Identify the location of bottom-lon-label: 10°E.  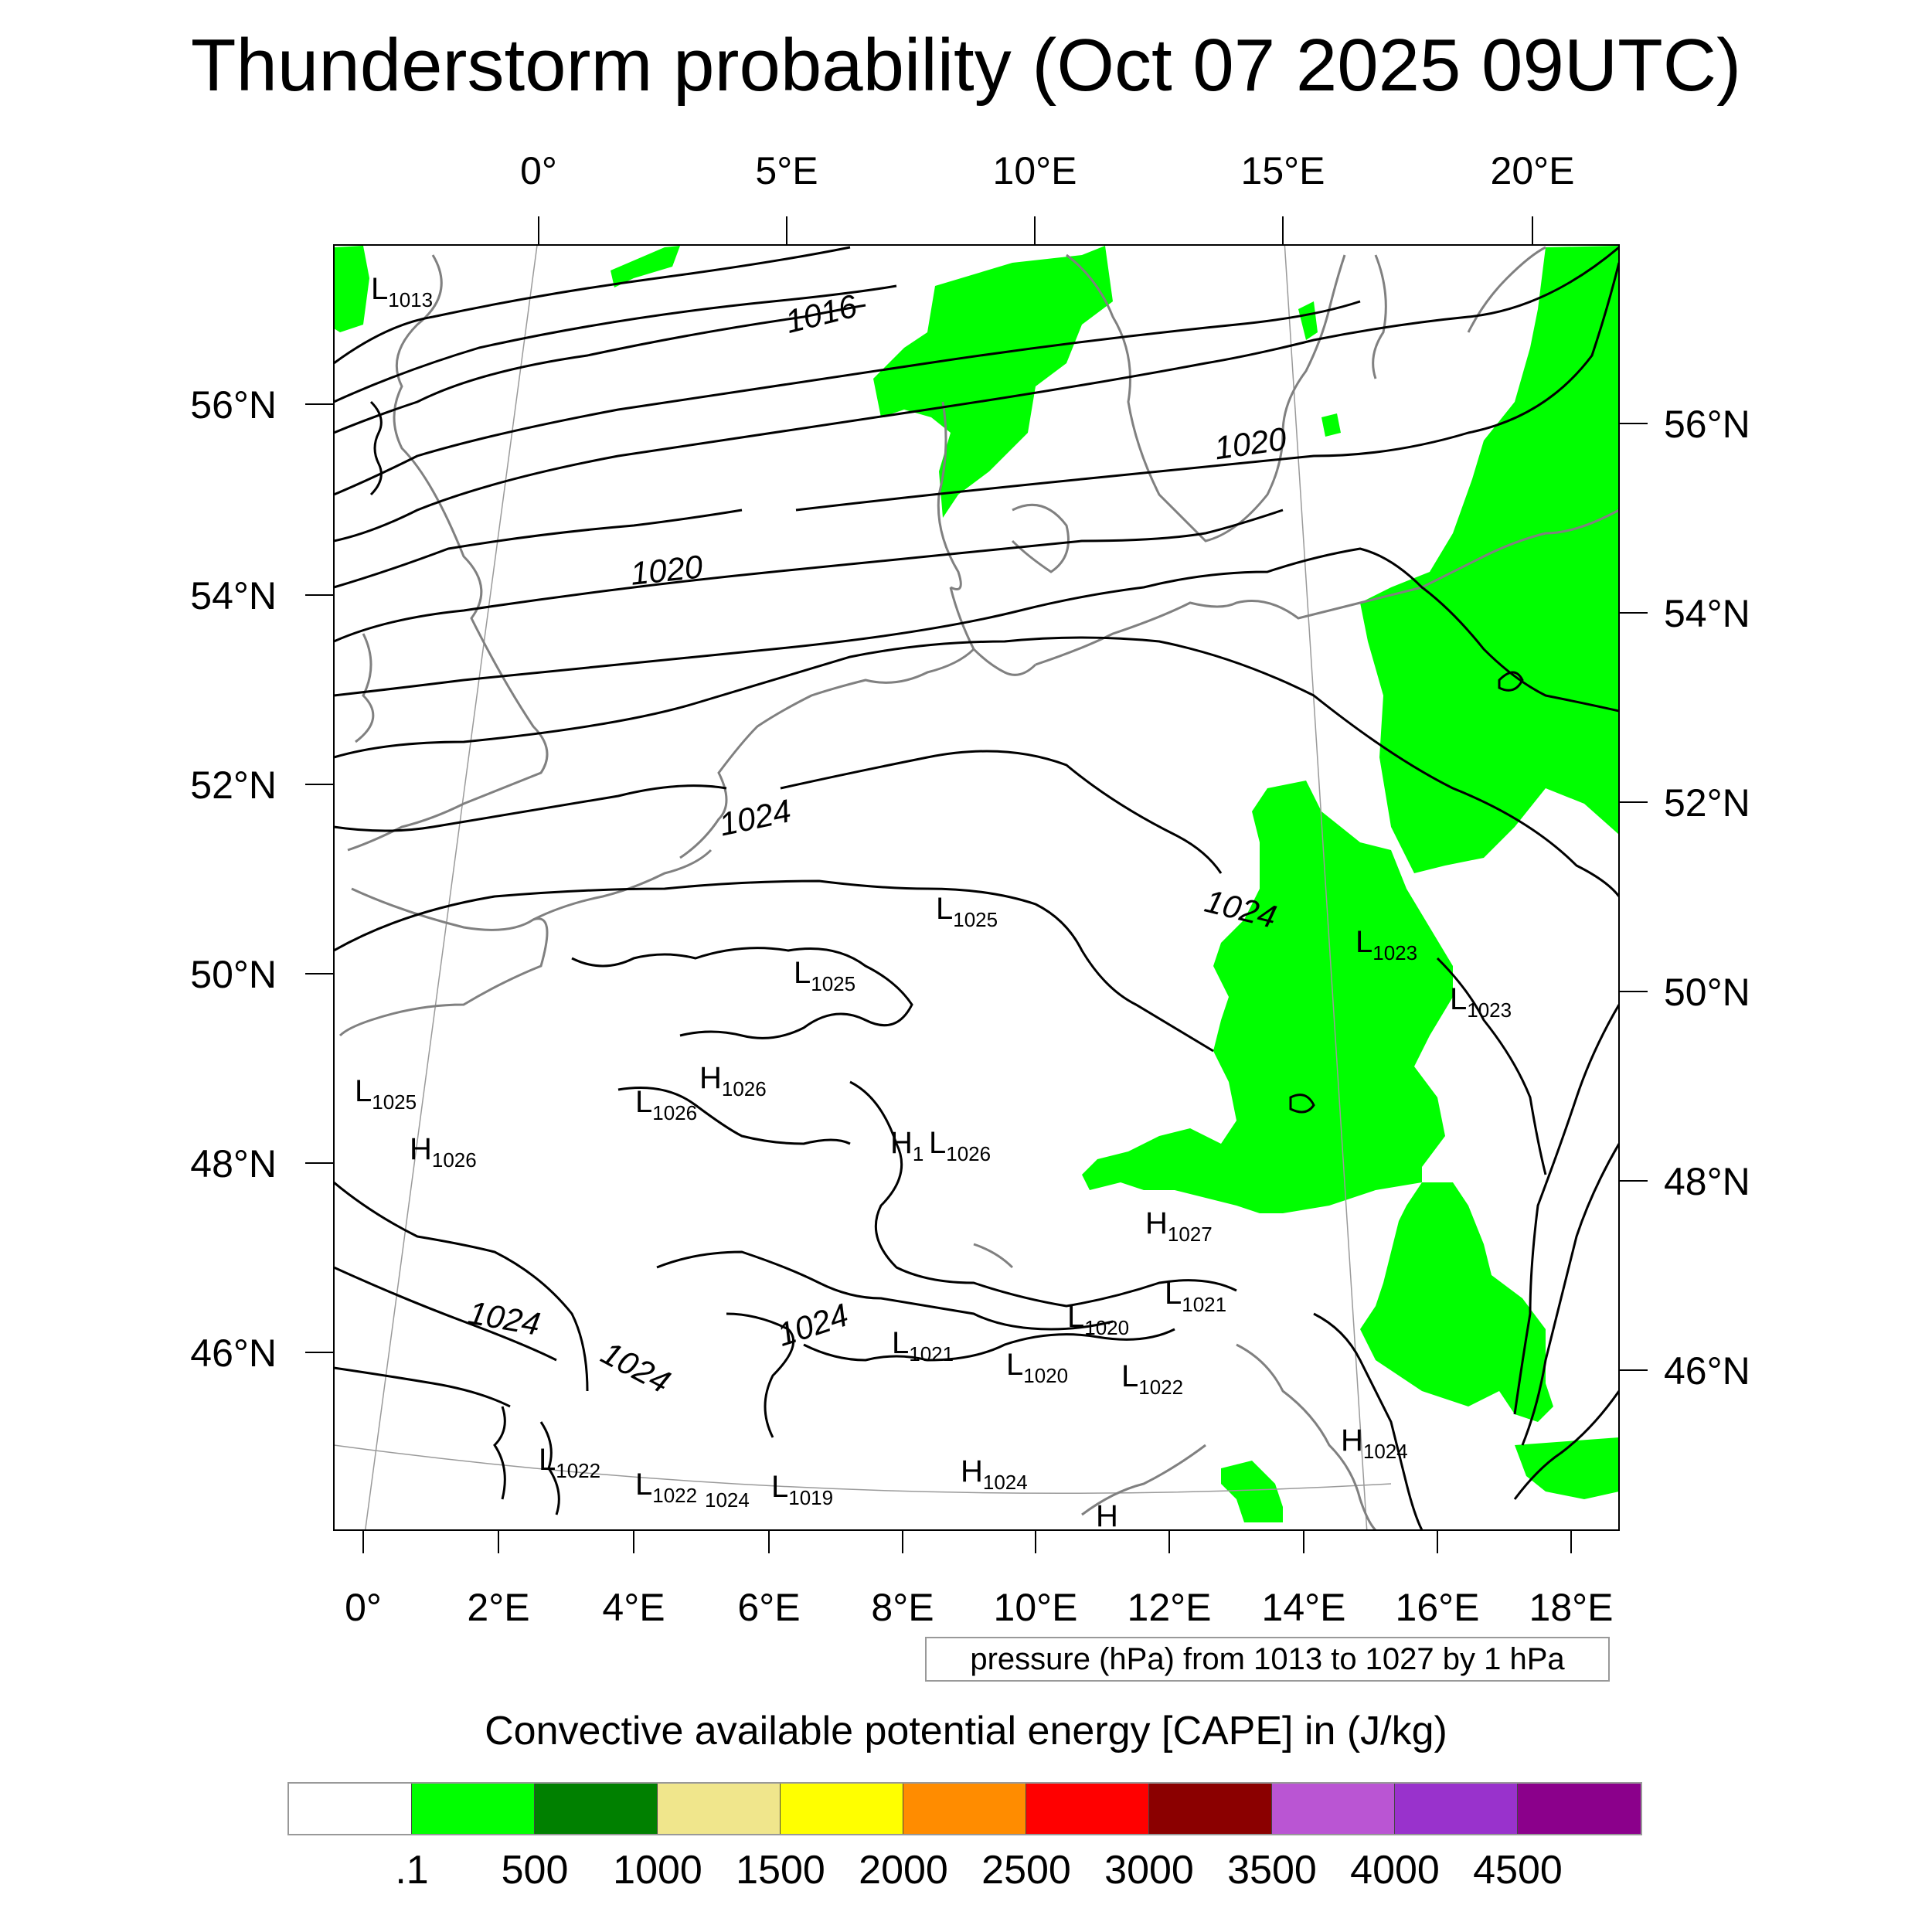
(1036, 1608).